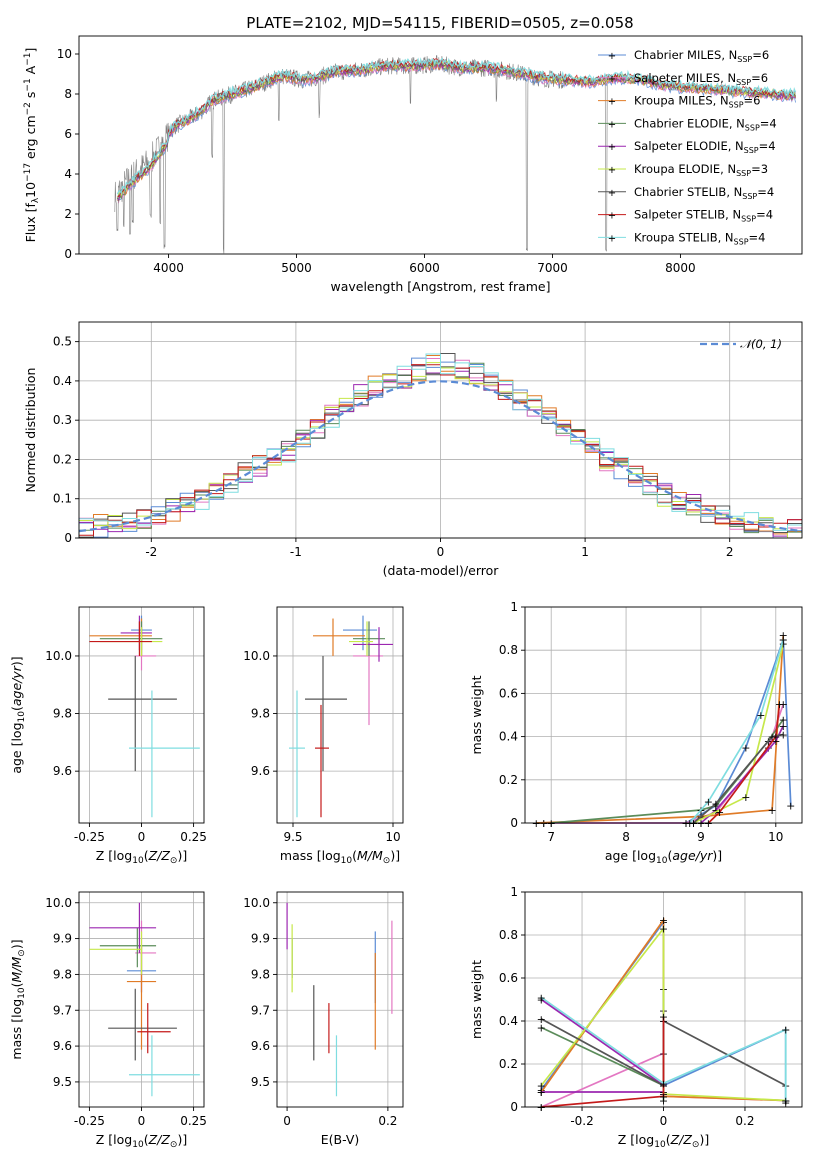 This screenshot has width=819, height=1170. I want to click on x-axis-label: wavelength [Angstrom, rest frame], so click(440, 286).